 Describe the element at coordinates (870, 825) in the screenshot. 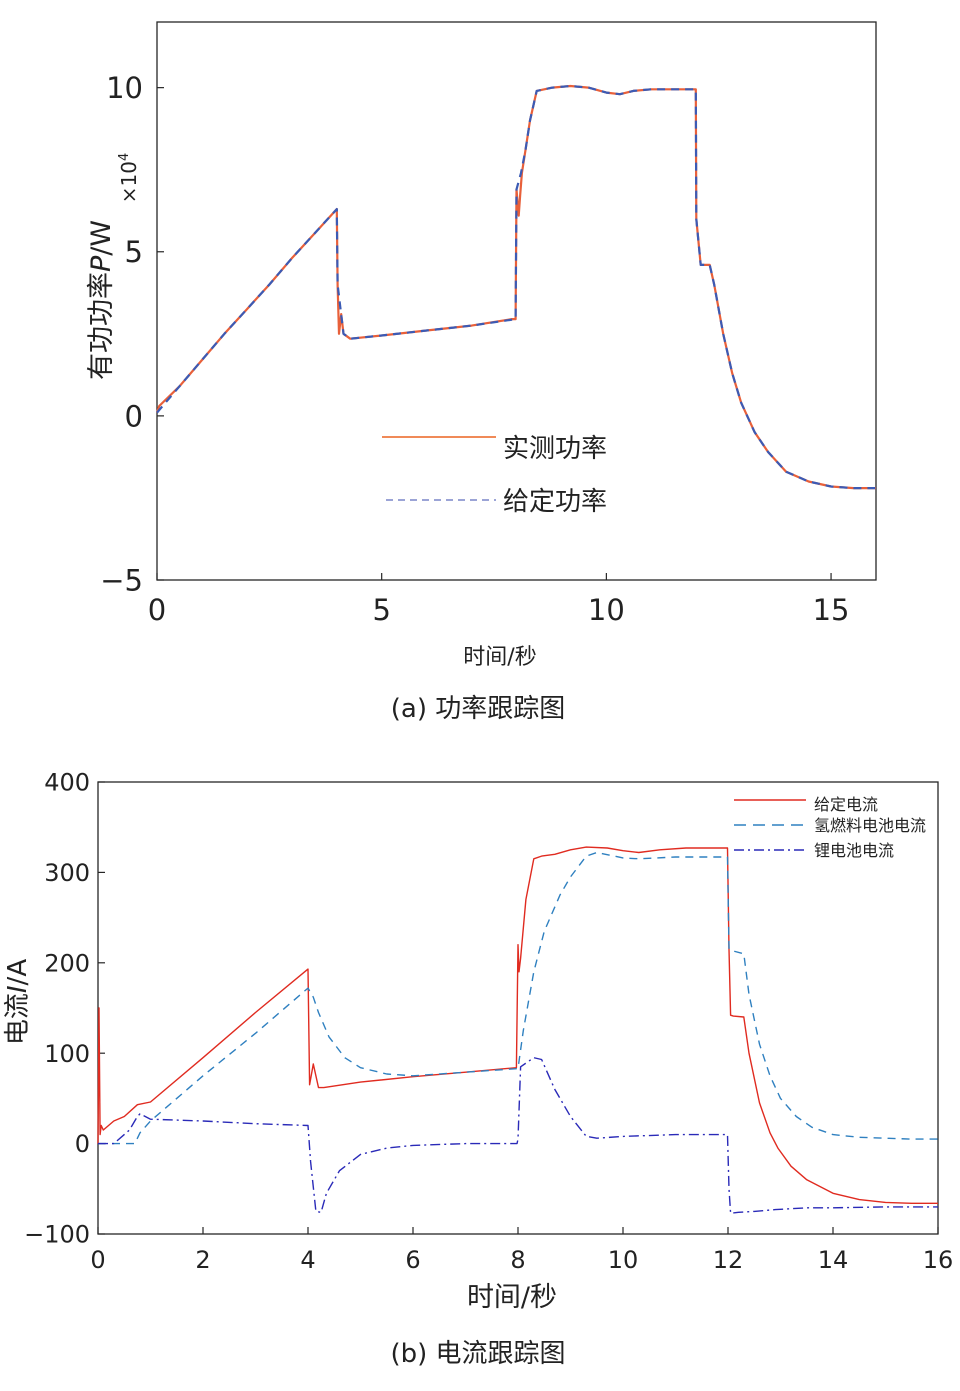

I see `legend-label-fuel-cell-current: 氢燃料电池电流` at that location.